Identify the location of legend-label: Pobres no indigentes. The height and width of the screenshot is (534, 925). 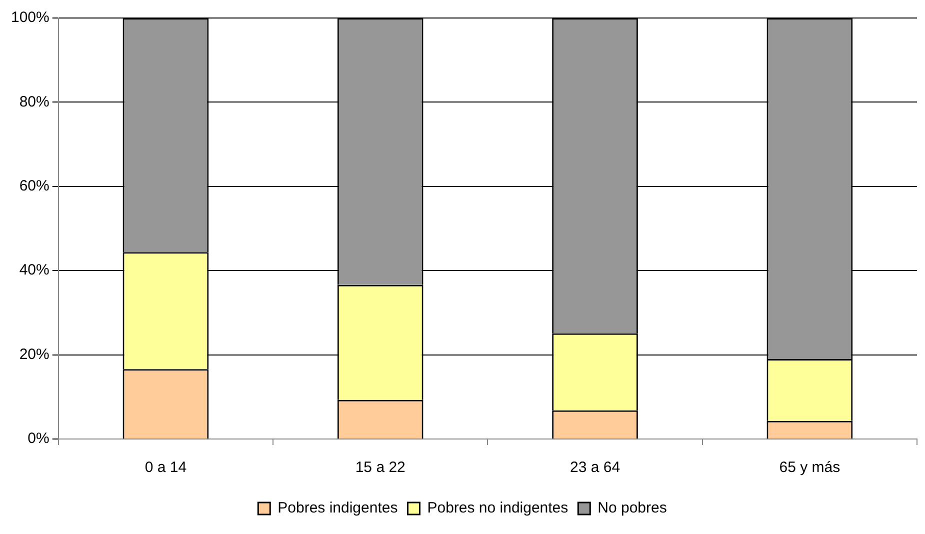
(497, 508).